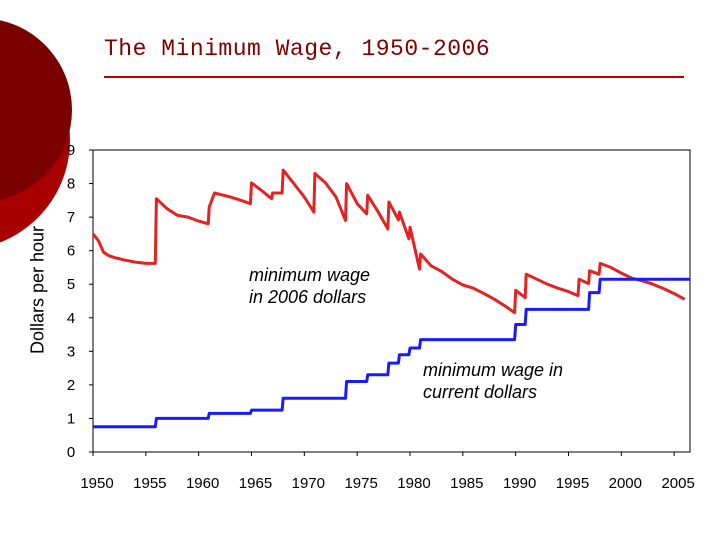 This screenshot has height=540, width=720. What do you see at coordinates (71, 150) in the screenshot?
I see `y-tick-label: 9` at bounding box center [71, 150].